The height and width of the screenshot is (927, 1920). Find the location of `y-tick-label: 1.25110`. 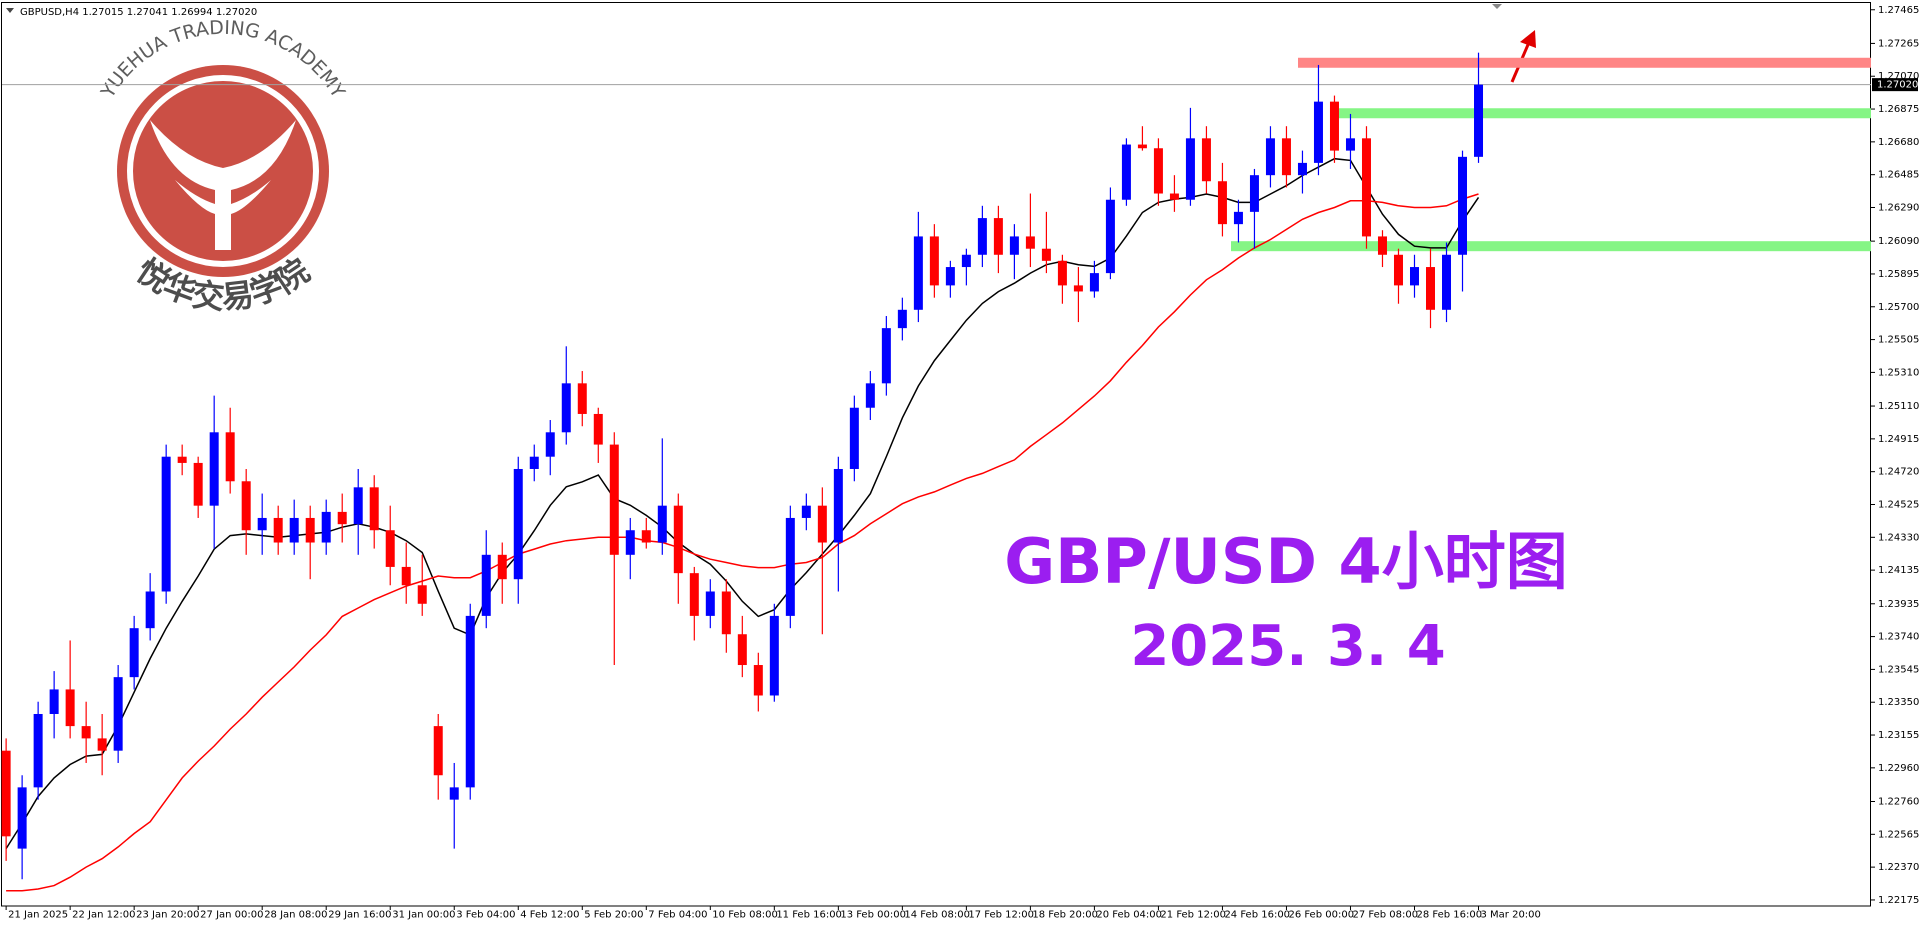

y-tick-label: 1.25110 is located at coordinates (1898, 406).